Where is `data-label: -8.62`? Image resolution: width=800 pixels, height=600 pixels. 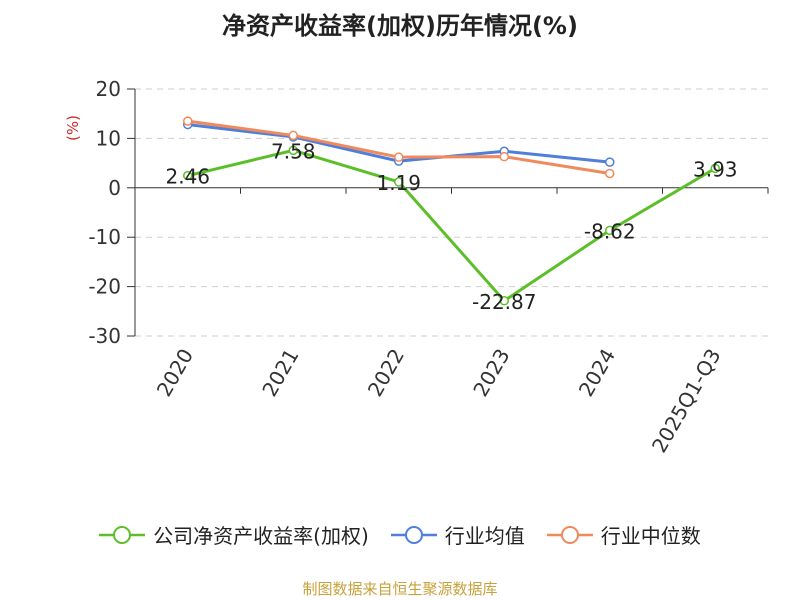
data-label: -8.62 is located at coordinates (610, 231).